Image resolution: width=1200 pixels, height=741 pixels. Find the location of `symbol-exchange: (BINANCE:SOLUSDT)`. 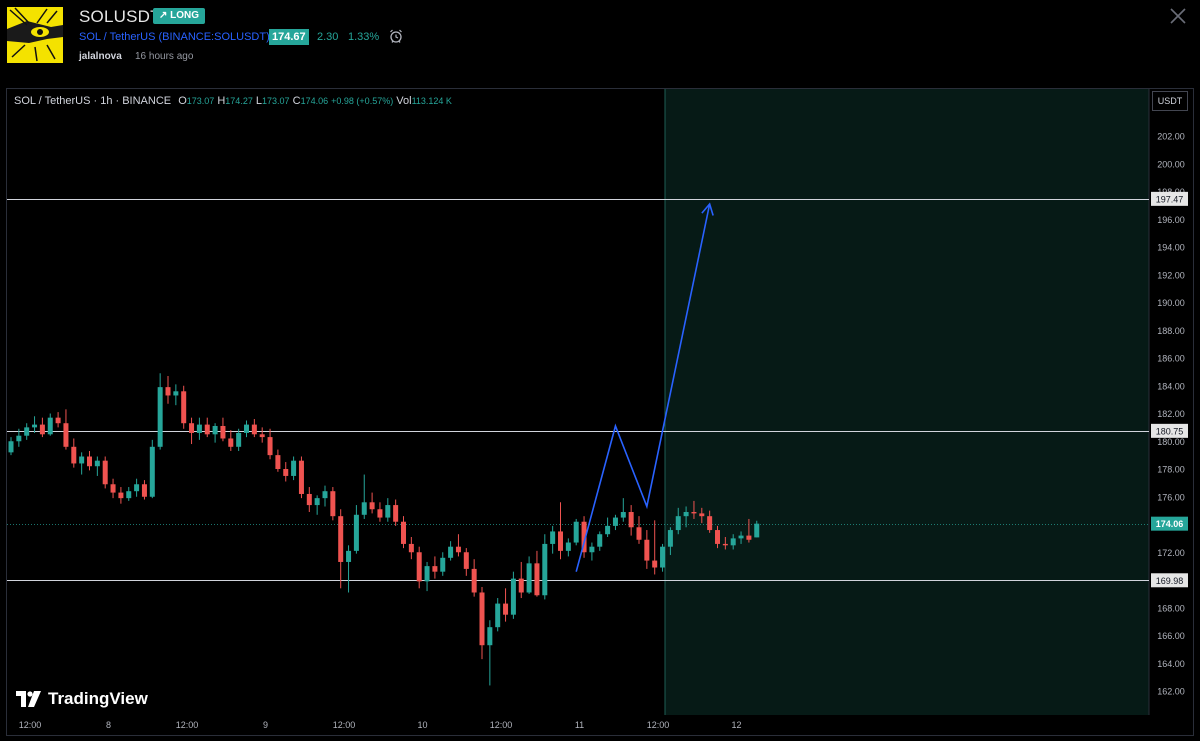

symbol-exchange: (BINANCE:SOLUSDT) is located at coordinates (214, 37).